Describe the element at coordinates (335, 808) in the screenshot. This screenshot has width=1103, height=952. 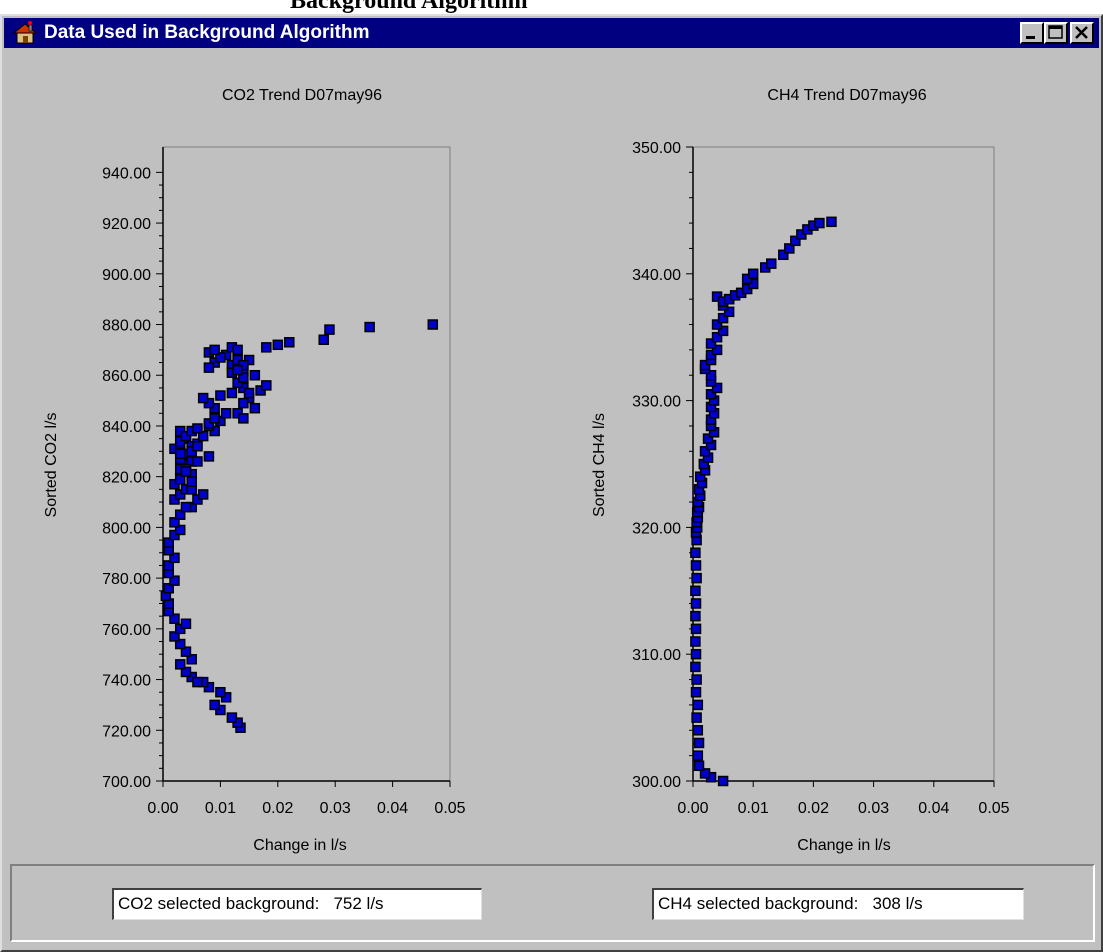
I see `co2-x-tick-label: 0.03` at that location.